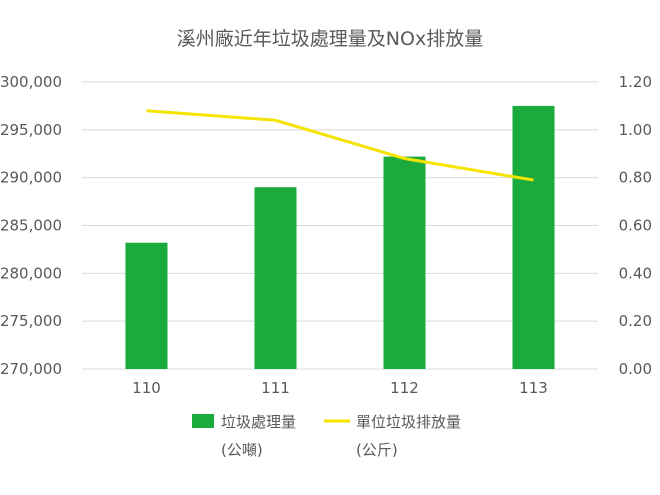 This screenshot has width=660, height=495. Describe the element at coordinates (635, 273) in the screenshot. I see `right-tick-label: 0.40` at that location.